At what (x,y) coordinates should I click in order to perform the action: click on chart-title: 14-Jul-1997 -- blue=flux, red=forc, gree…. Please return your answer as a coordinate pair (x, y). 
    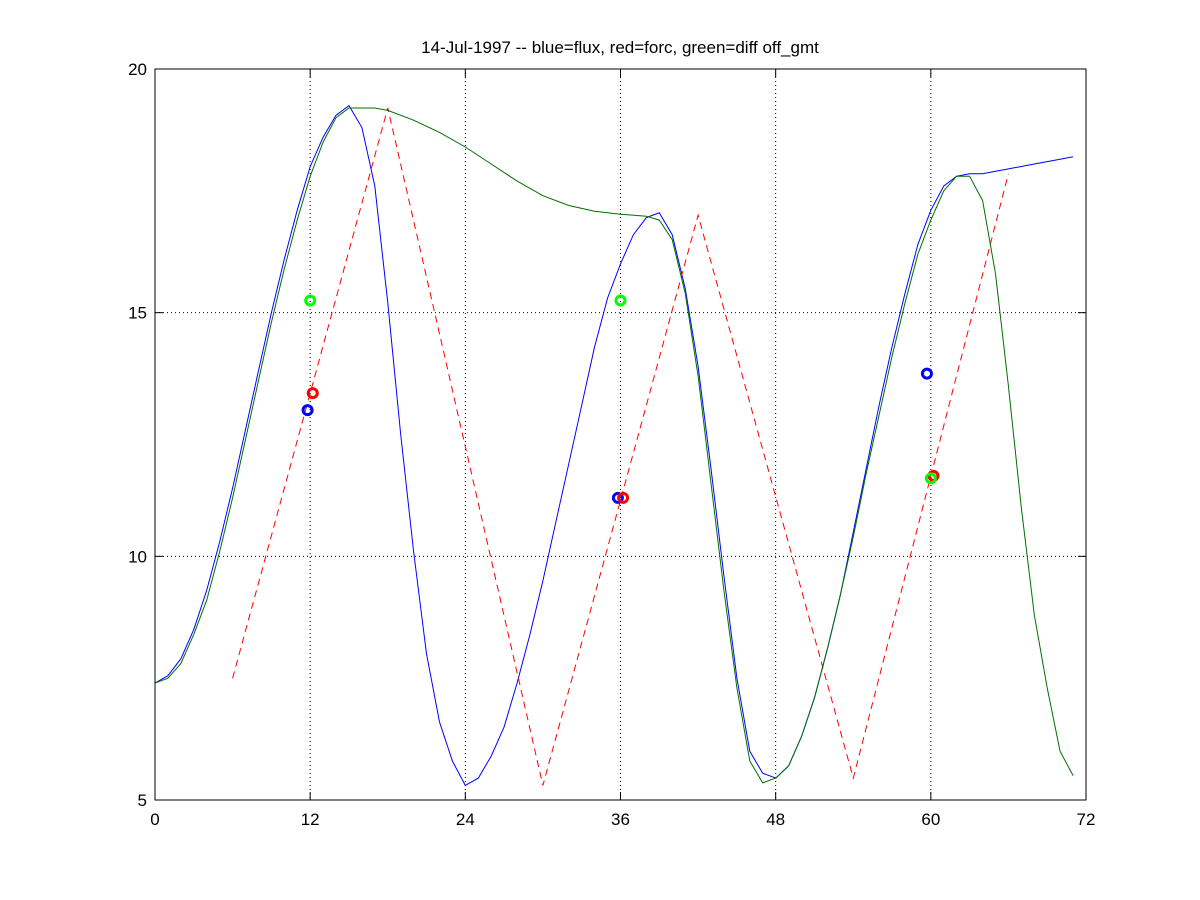
    Looking at the image, I should click on (620, 47).